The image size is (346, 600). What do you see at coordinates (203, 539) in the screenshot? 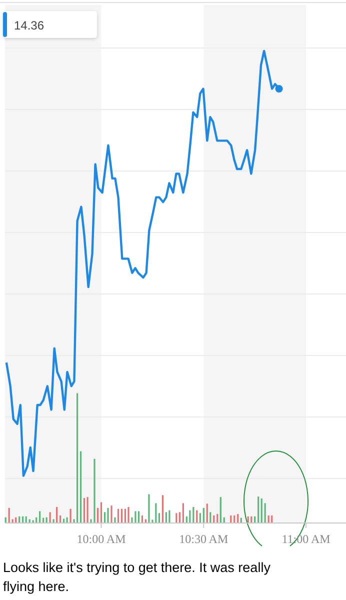
I see `x-tick-label: 10:30 AM` at bounding box center [203, 539].